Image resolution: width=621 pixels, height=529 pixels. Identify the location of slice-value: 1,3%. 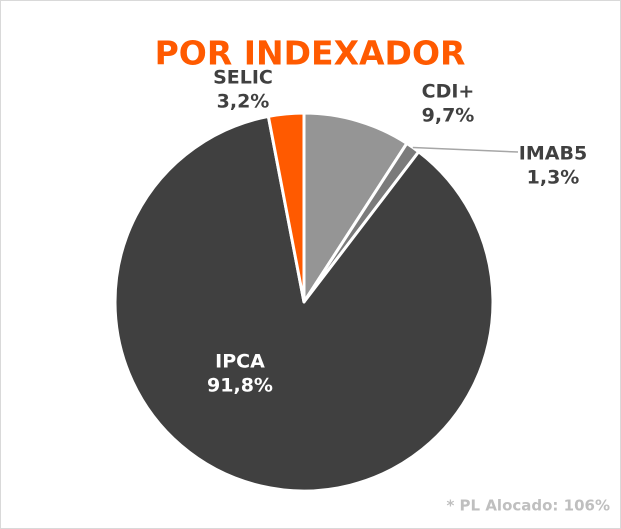
(553, 178).